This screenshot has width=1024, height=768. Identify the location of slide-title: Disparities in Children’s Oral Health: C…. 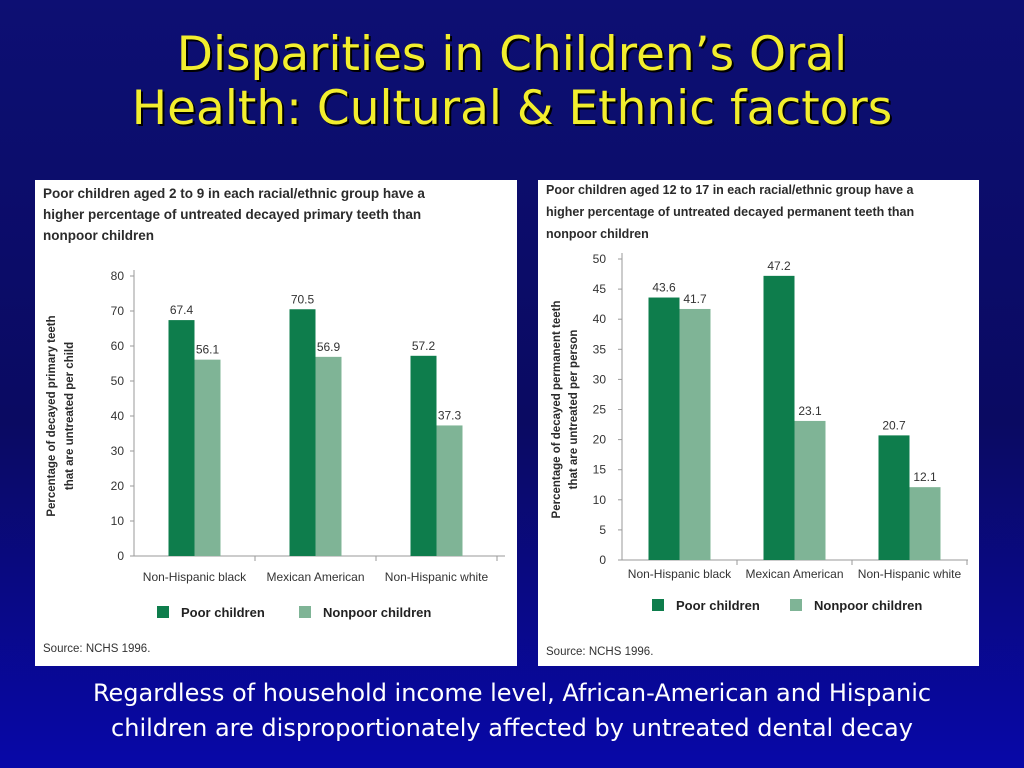
(512, 82).